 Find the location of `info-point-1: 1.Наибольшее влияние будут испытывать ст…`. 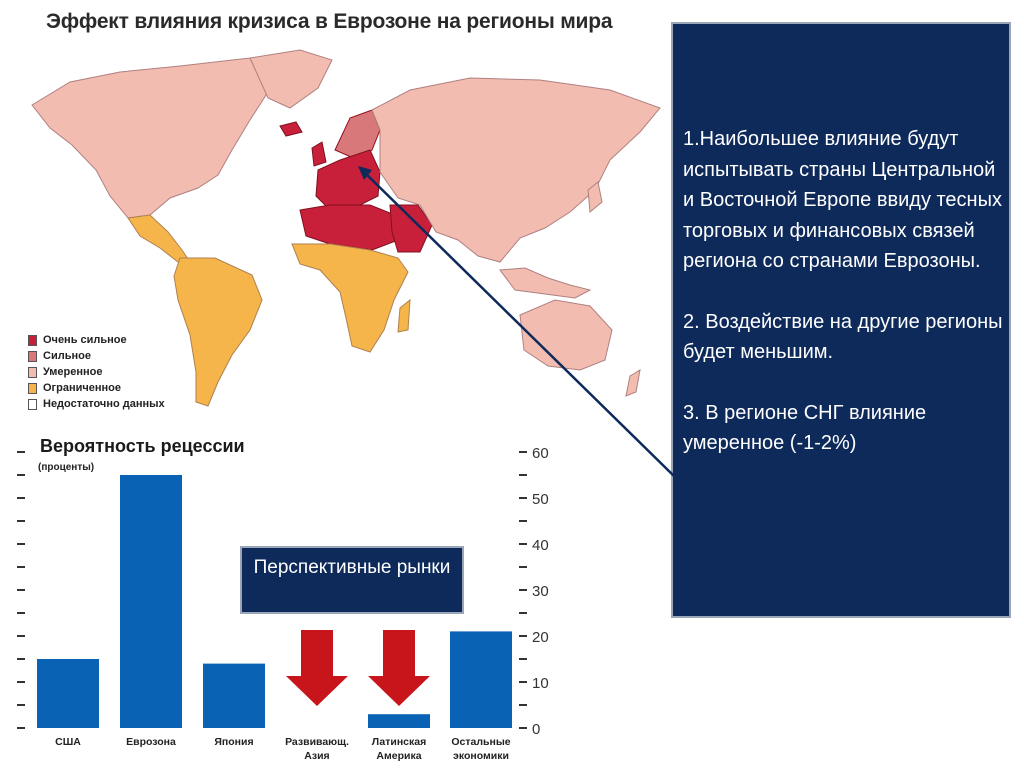

info-point-1: 1.Наибольшее влияние будут испытывать ст… is located at coordinates (842, 200).